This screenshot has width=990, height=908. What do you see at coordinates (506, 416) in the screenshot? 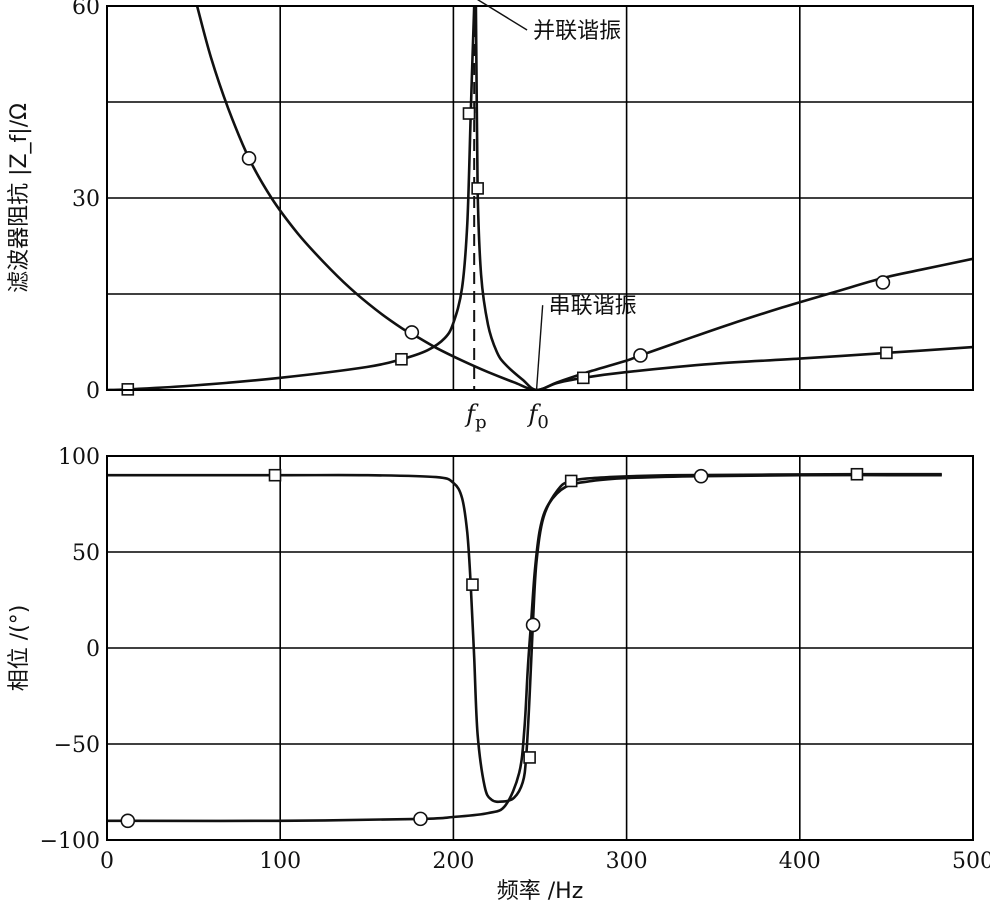
I see `frequency-markers: fp f0` at bounding box center [506, 416].